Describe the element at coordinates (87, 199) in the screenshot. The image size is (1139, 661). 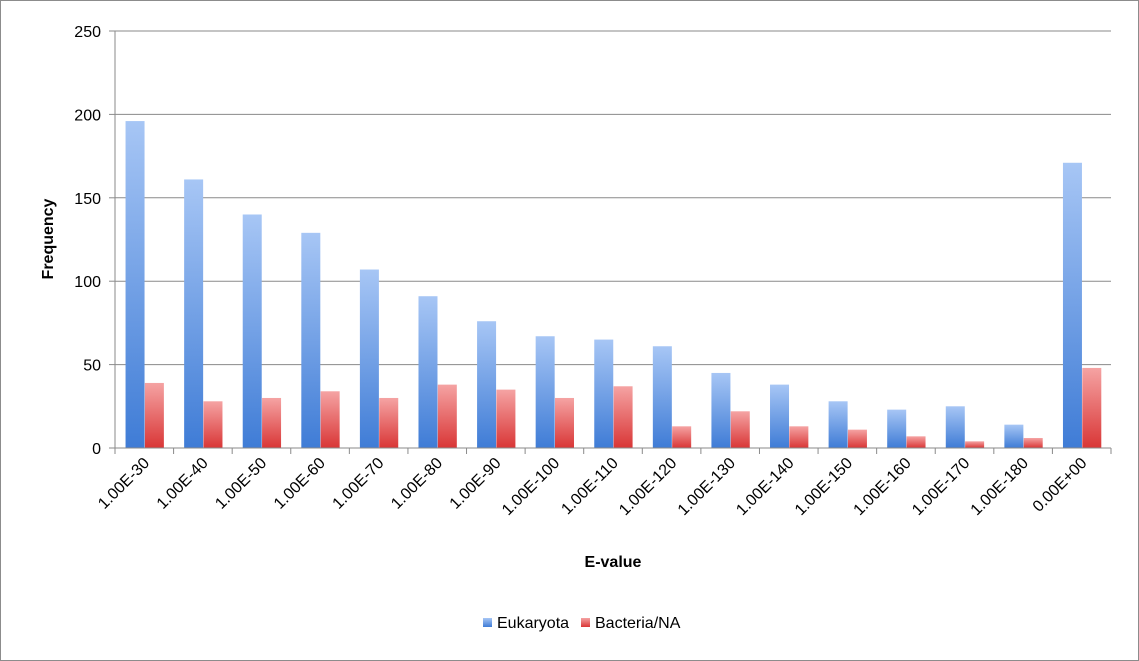
I see `y-tick-label: 150` at that location.